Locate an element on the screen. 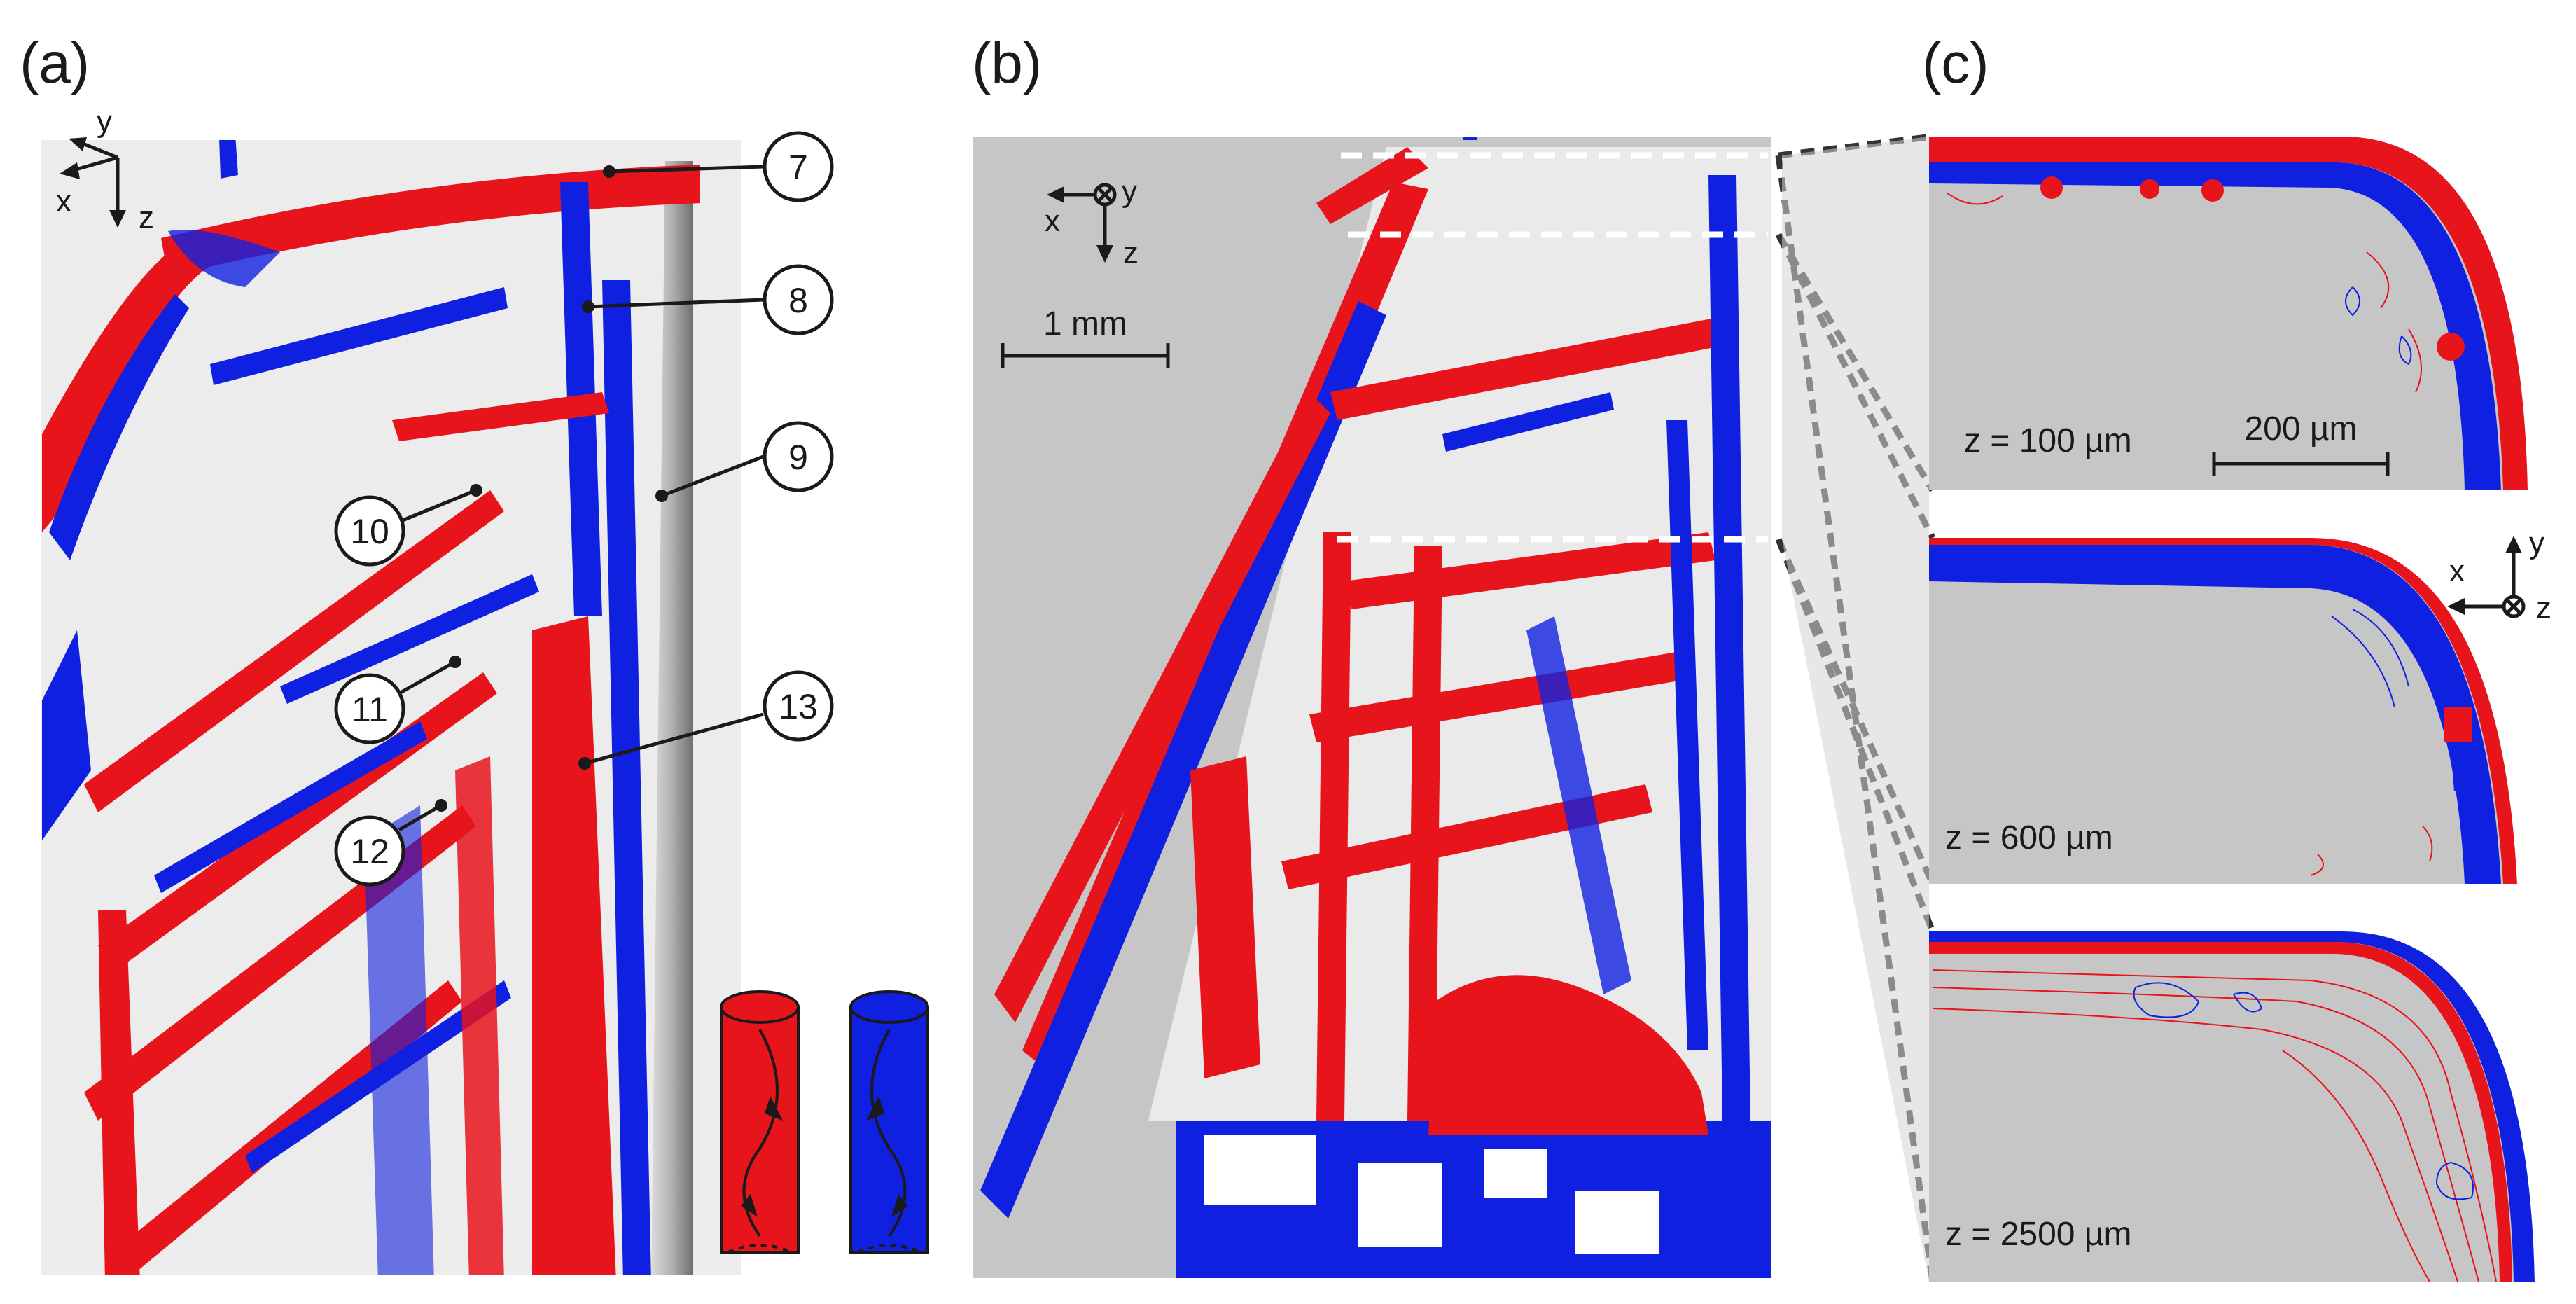  callout-13-label: 13 is located at coordinates (798, 706).